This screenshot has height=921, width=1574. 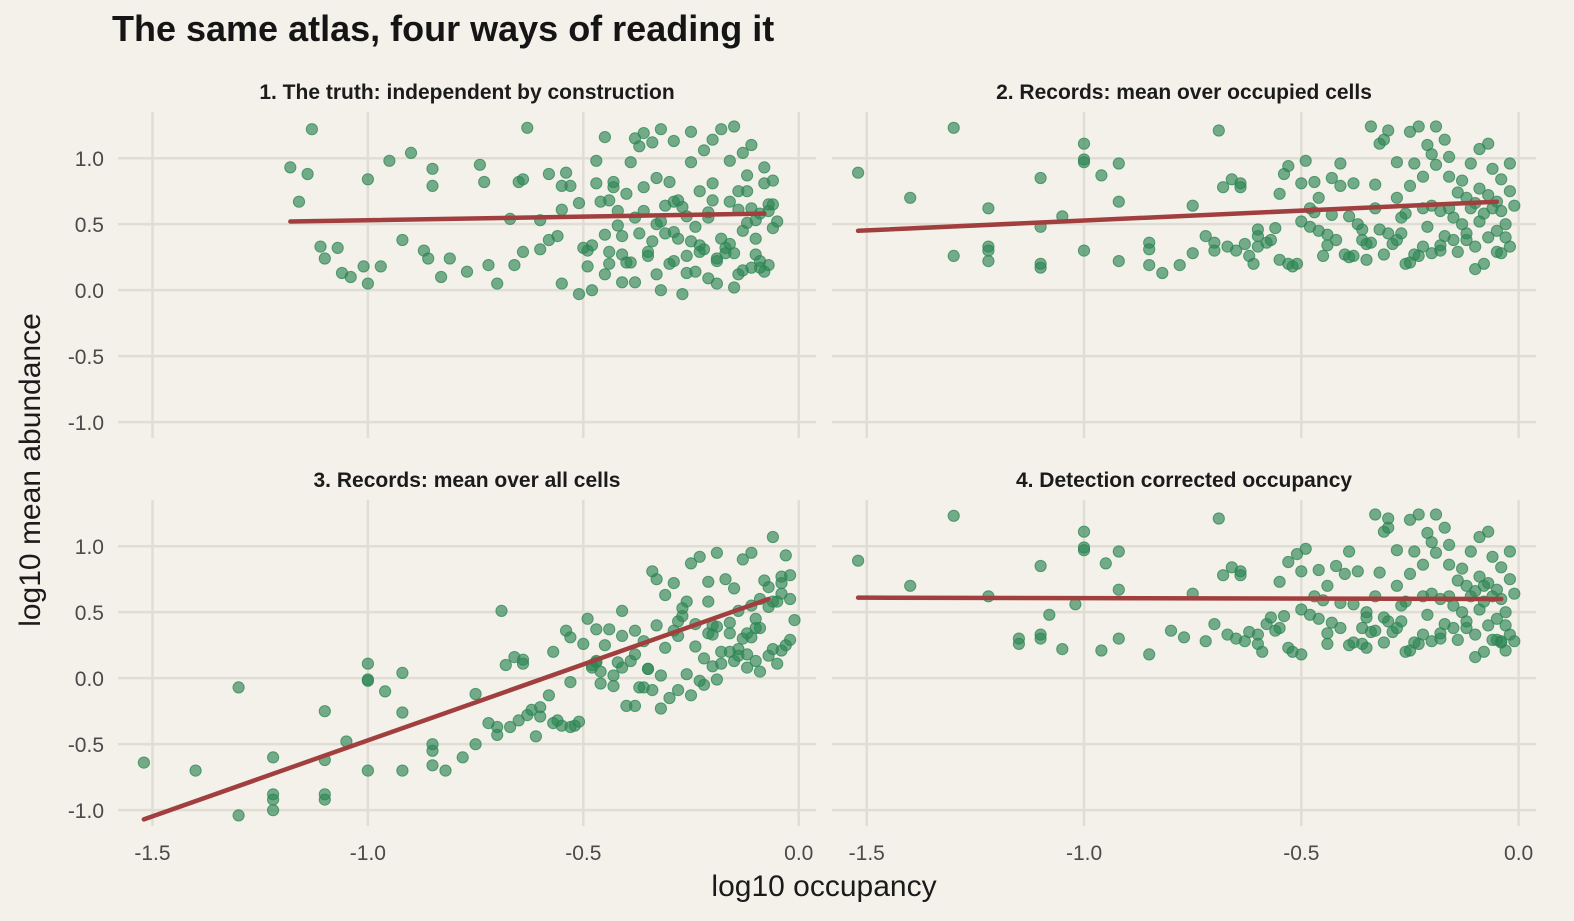 What do you see at coordinates (86, 423) in the screenshot?
I see `panel-1-ytick-label-0: -1.0` at bounding box center [86, 423].